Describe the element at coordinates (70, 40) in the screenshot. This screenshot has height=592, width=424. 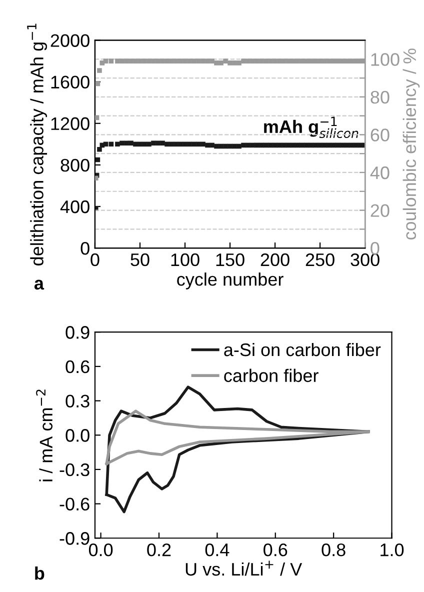
I see `y-tick-label: 2000` at that location.